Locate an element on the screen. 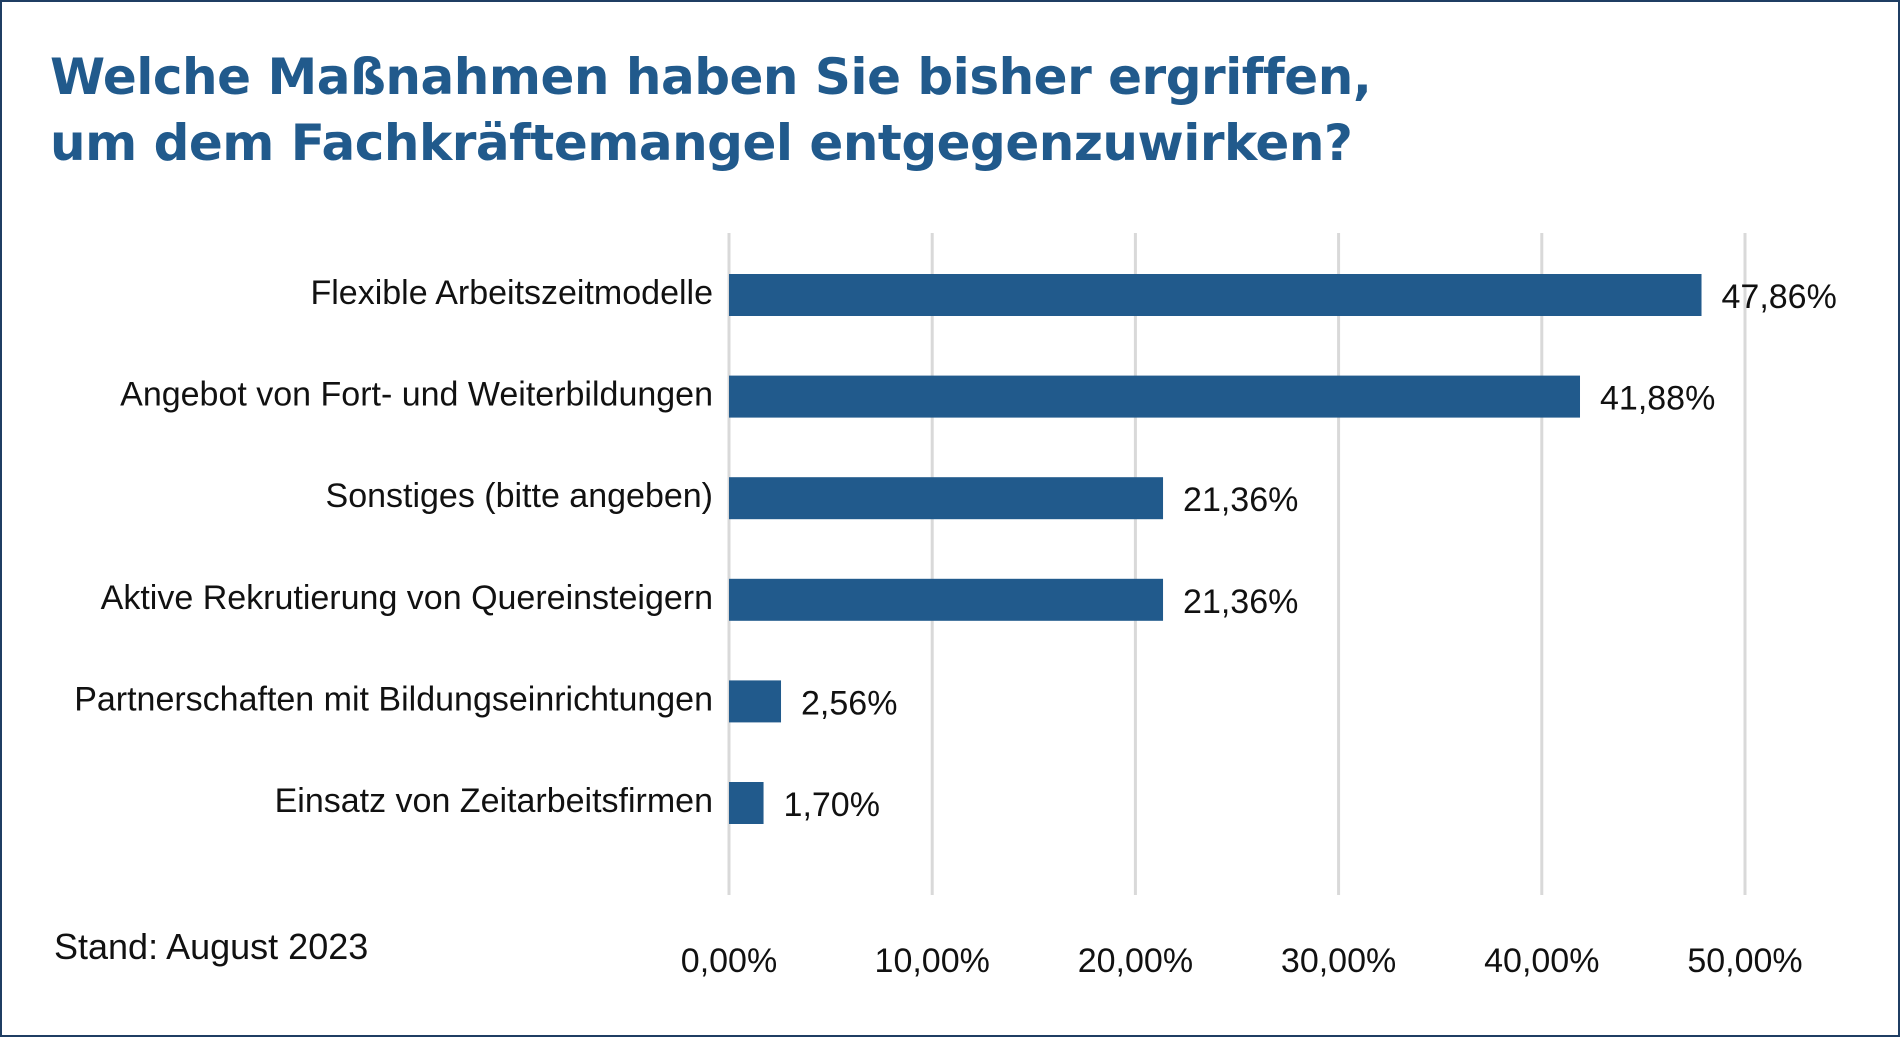  x-tick-label: 30,00% is located at coordinates (1338, 961).